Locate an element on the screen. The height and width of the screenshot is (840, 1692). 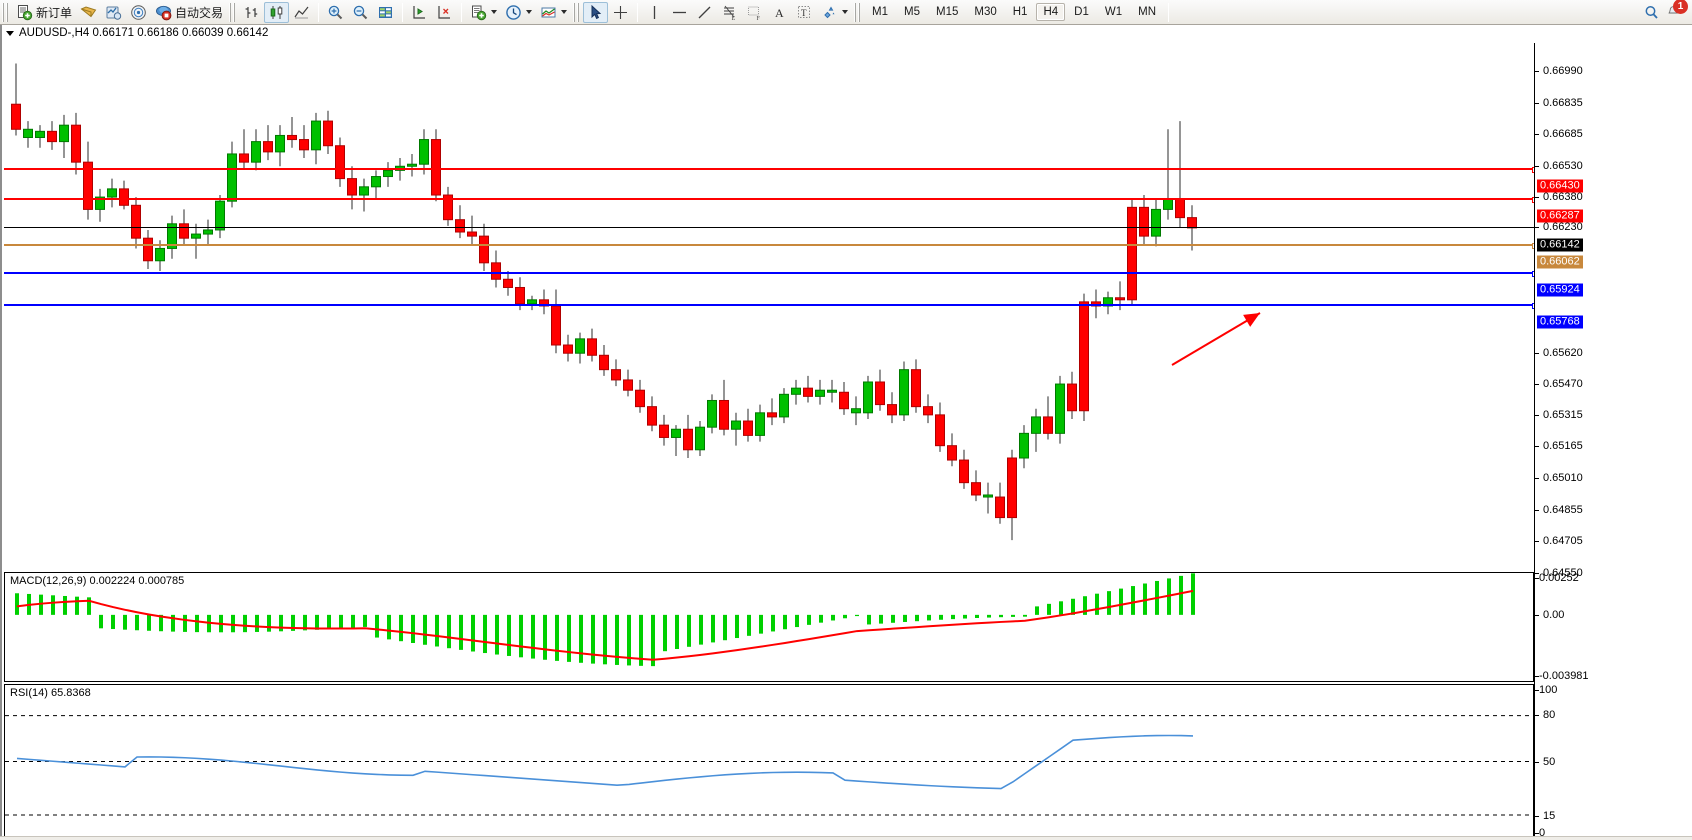
price-tick: 0.66530 is located at coordinates (1559, 166).